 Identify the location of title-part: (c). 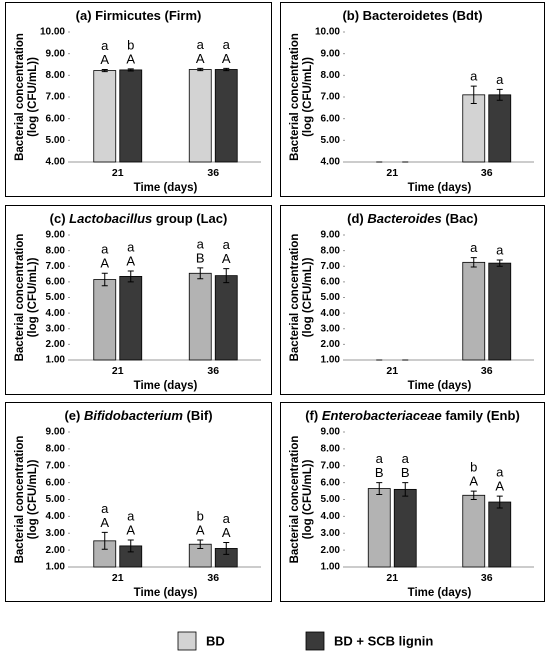
(59, 218).